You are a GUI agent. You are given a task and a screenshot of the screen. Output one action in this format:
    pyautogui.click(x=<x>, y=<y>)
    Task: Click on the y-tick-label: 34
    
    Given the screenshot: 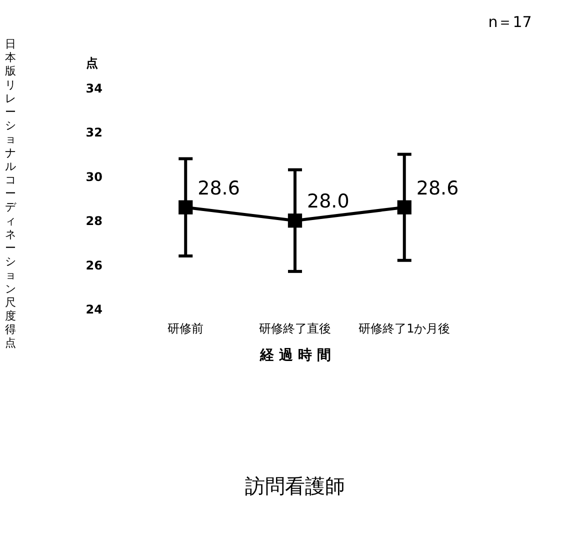 What is the action you would take?
    pyautogui.click(x=94, y=89)
    